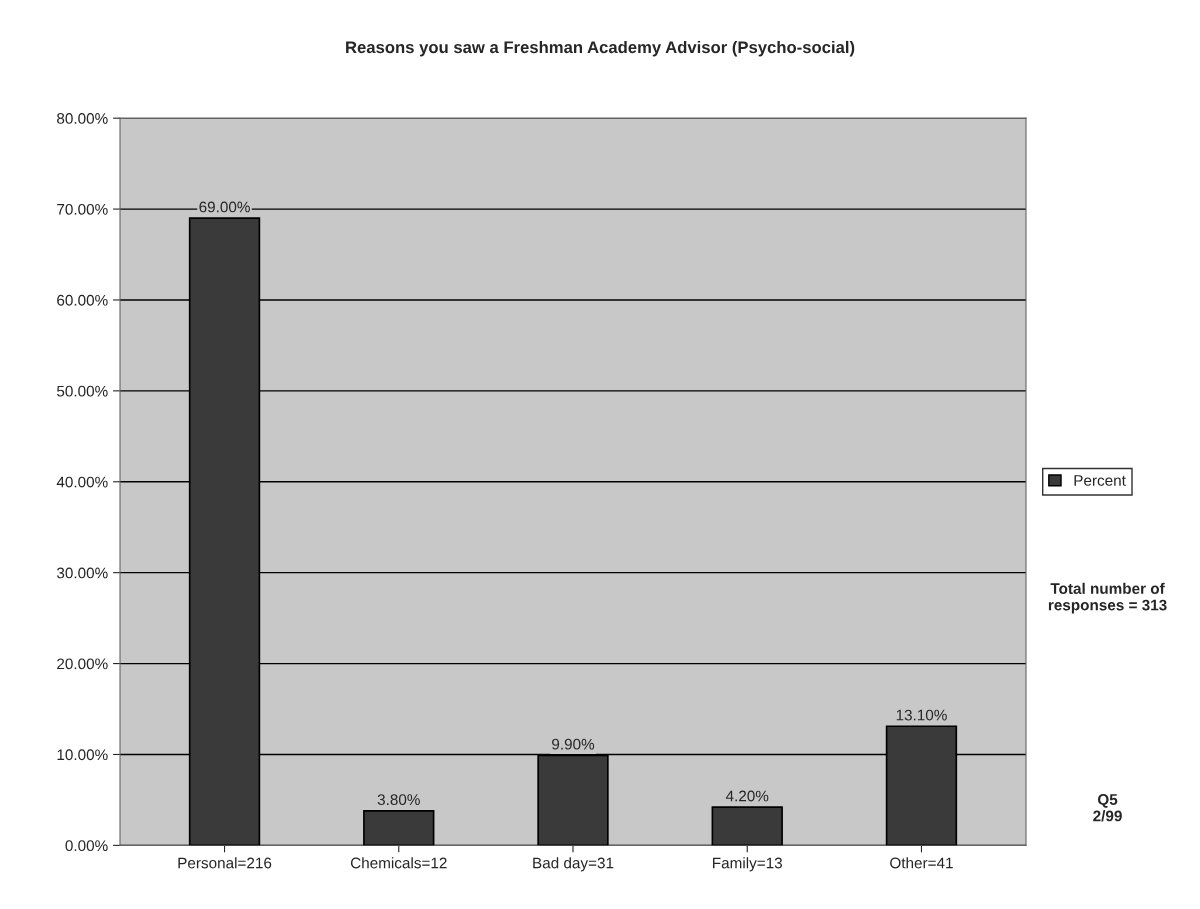  I want to click on text: Total number of responses = 313, so click(1107, 598).